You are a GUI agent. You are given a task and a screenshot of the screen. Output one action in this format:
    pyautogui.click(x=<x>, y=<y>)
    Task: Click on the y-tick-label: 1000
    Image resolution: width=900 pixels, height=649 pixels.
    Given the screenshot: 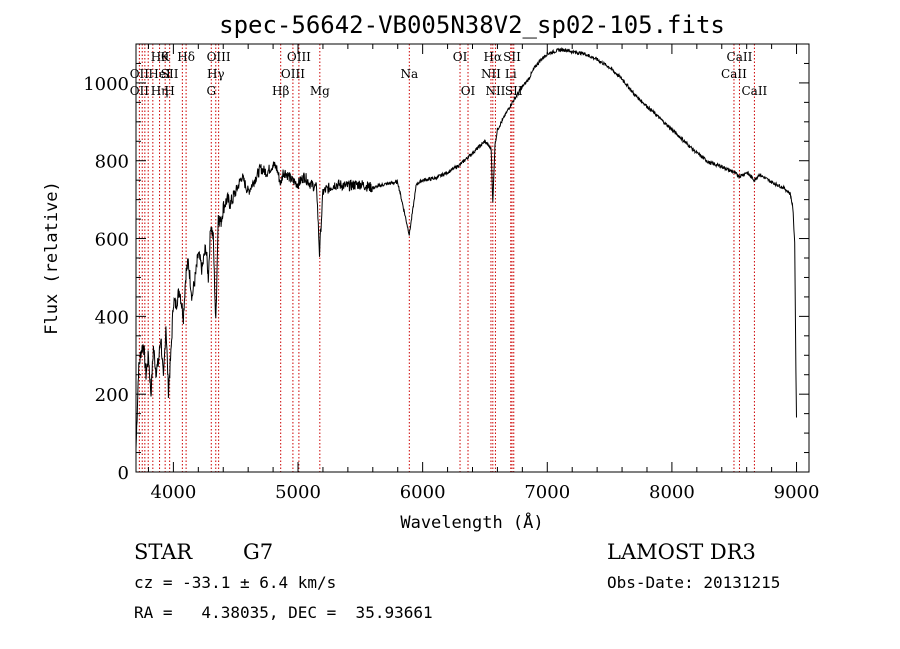 What is the action you would take?
    pyautogui.click(x=106, y=84)
    